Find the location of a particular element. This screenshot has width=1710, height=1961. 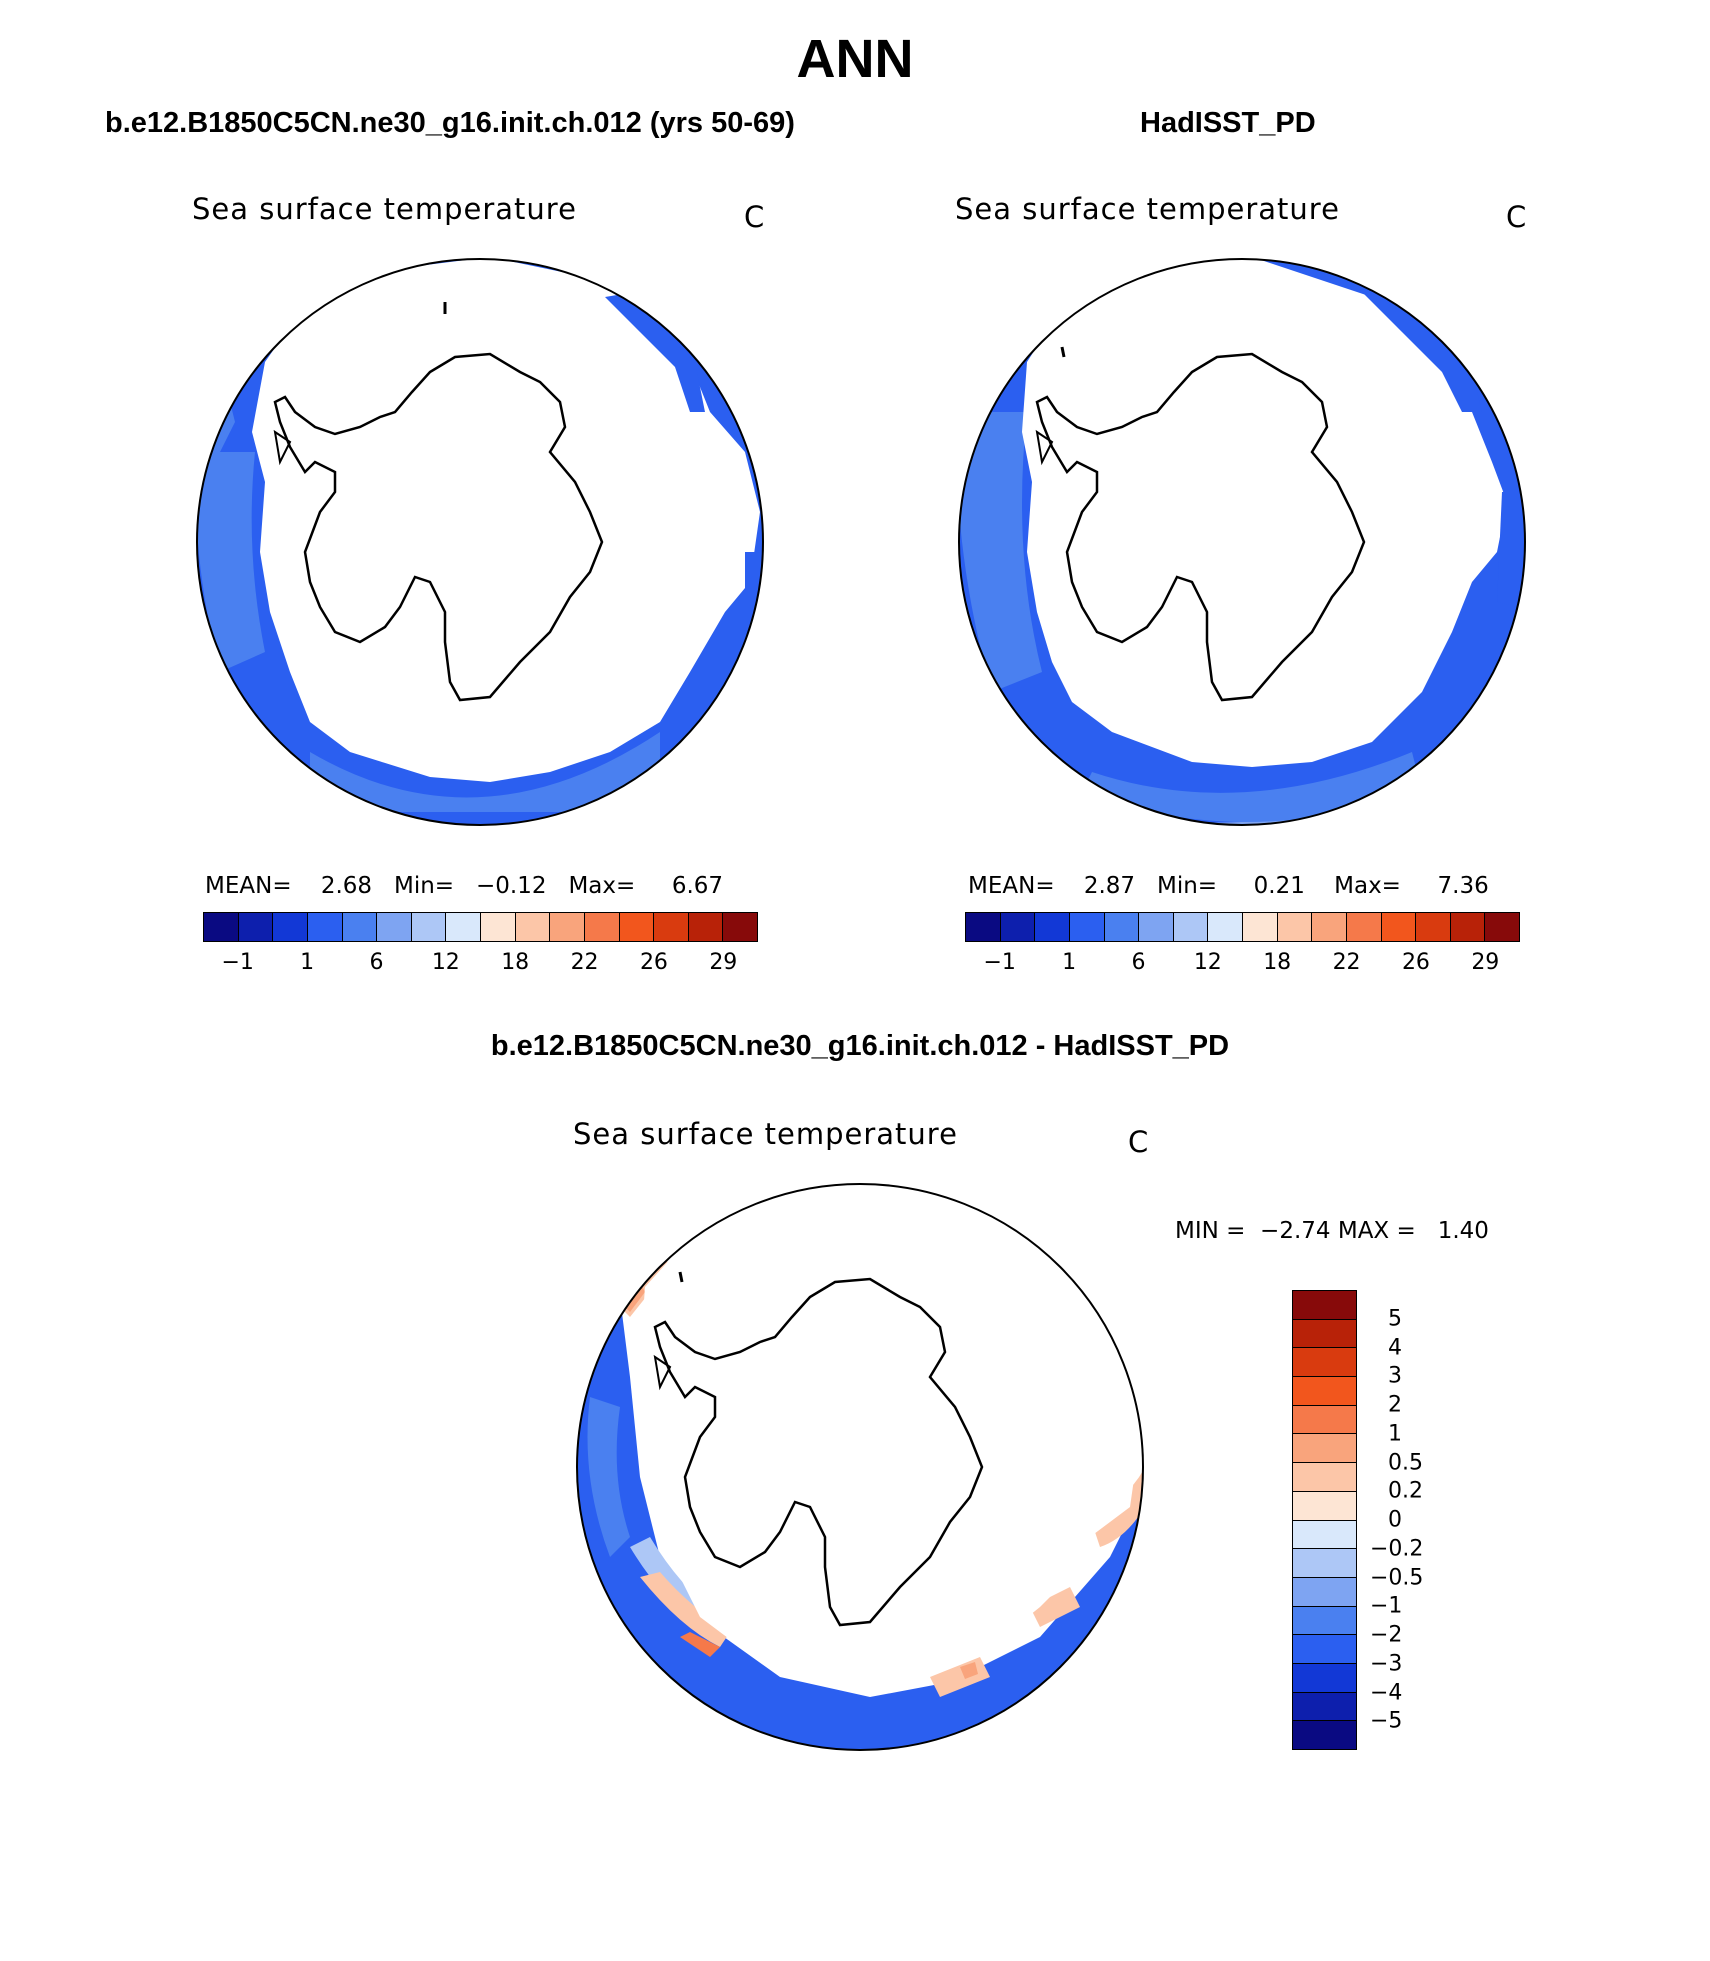

model-min-value: −0.12 is located at coordinates (511, 886).